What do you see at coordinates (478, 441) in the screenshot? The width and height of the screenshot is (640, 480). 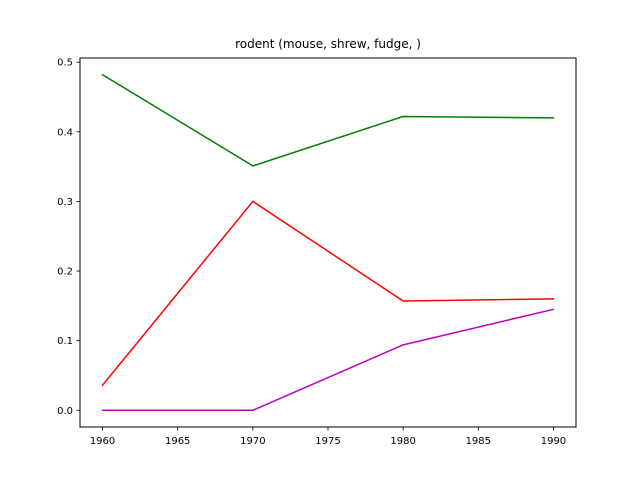 I see `x-tick-label: 1985` at bounding box center [478, 441].